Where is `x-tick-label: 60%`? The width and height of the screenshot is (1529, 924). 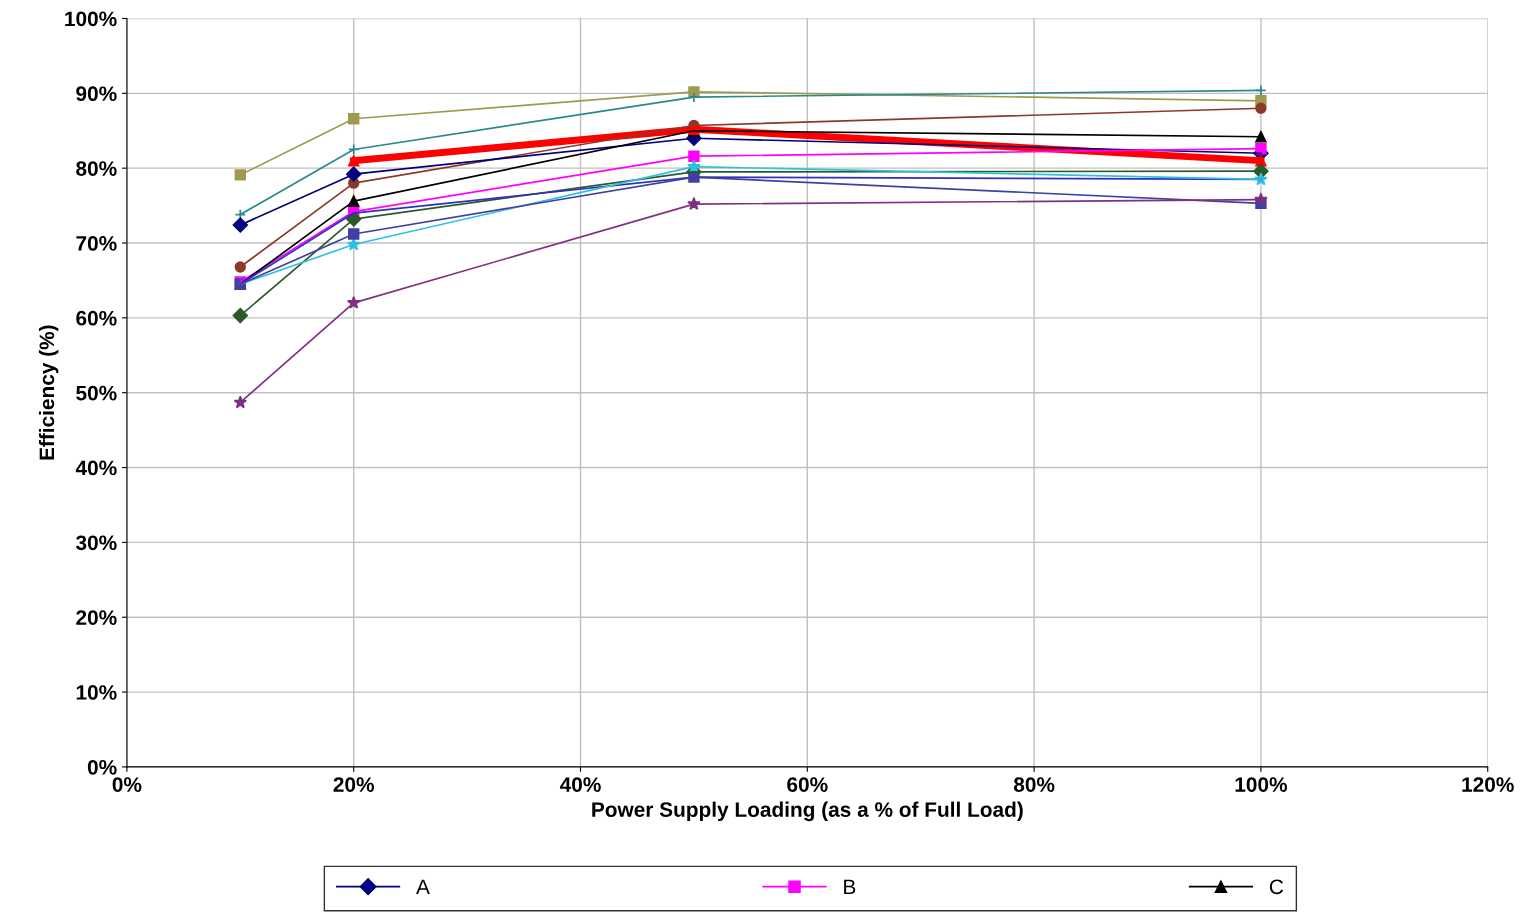
x-tick-label: 60% is located at coordinates (807, 784).